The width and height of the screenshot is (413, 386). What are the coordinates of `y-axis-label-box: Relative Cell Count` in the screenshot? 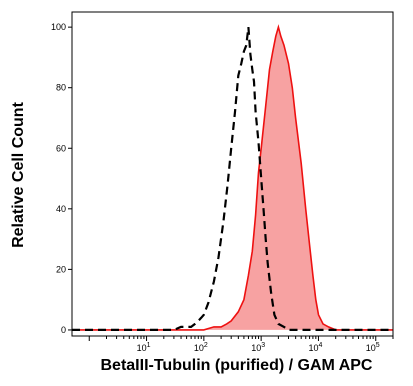 It's located at (19, 175).